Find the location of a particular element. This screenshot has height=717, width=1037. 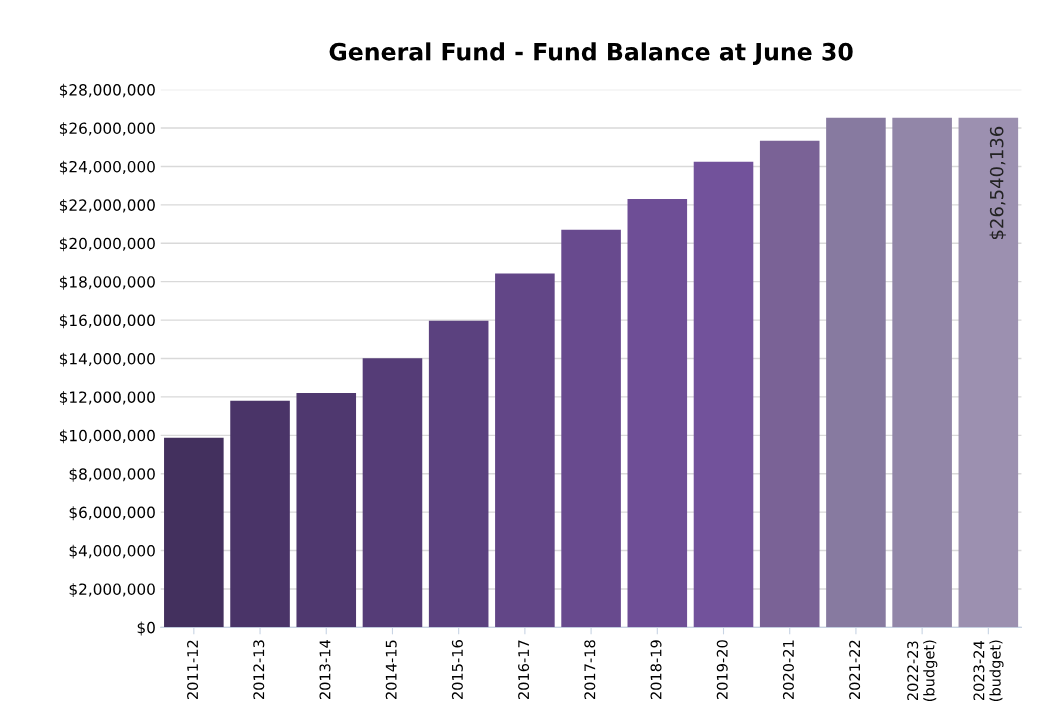

x-tick-label: 2017-18 is located at coordinates (590, 670).